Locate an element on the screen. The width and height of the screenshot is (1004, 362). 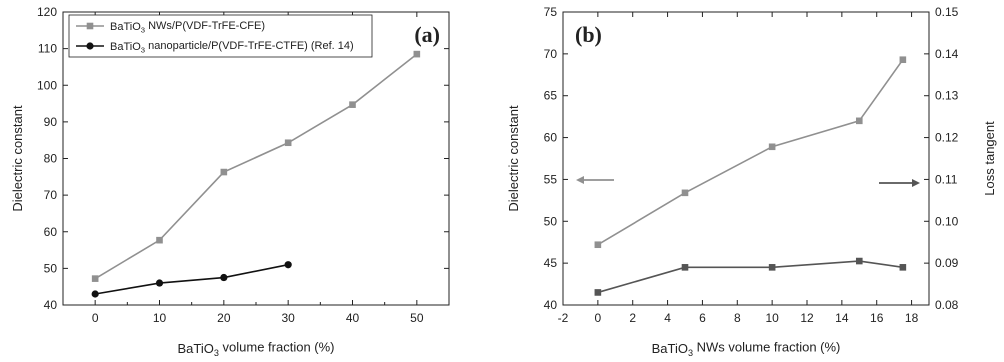
chart-a-y-tick-label: 110 is located at coordinates (47, 49).